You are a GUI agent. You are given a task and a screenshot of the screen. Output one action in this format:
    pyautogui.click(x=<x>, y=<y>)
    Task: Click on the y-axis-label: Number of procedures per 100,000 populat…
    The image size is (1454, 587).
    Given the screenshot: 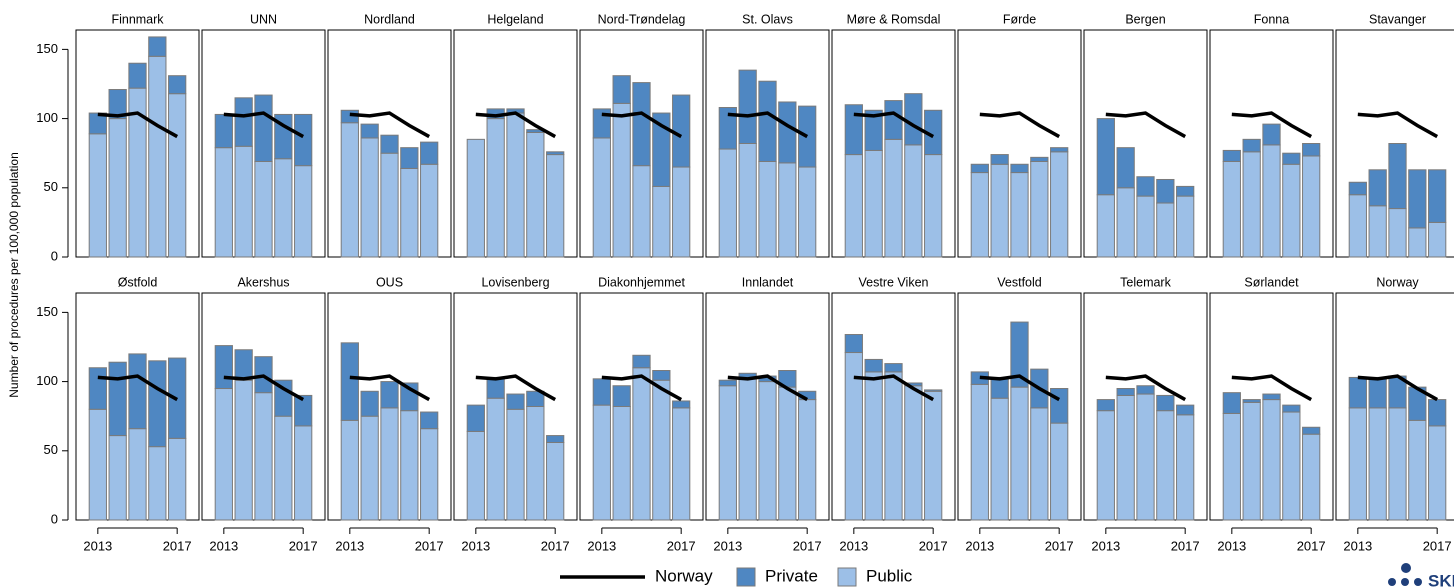 What is the action you would take?
    pyautogui.click(x=14, y=275)
    